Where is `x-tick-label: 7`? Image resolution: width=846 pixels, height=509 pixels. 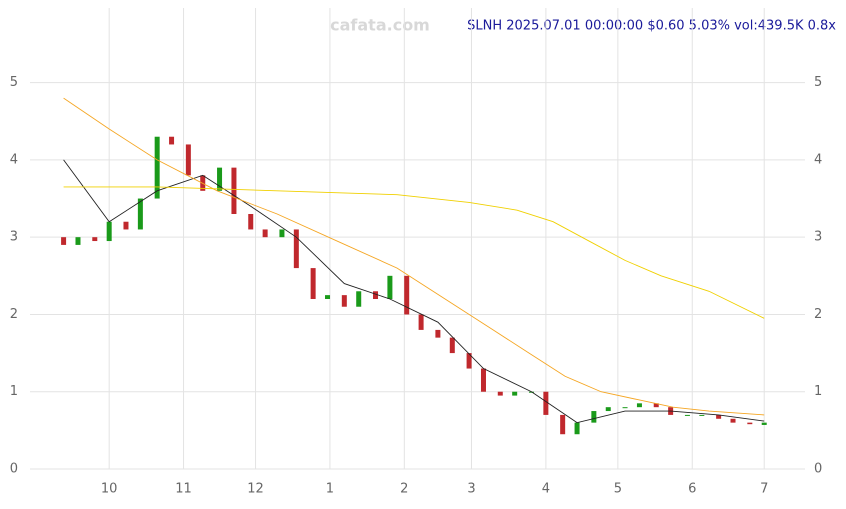
x-tick-label: 7 is located at coordinates (764, 489).